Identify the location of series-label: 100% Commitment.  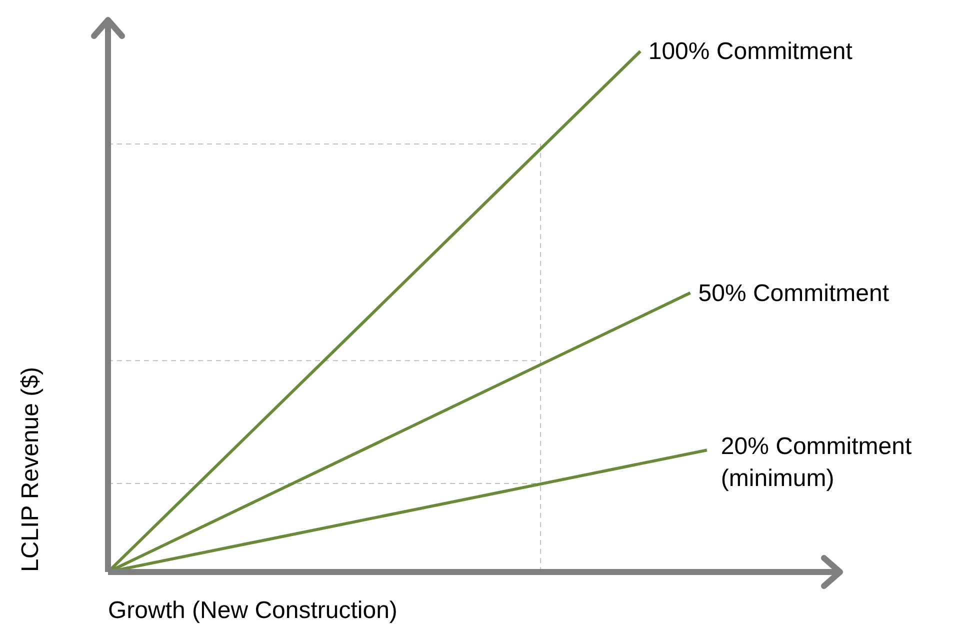
(750, 52).